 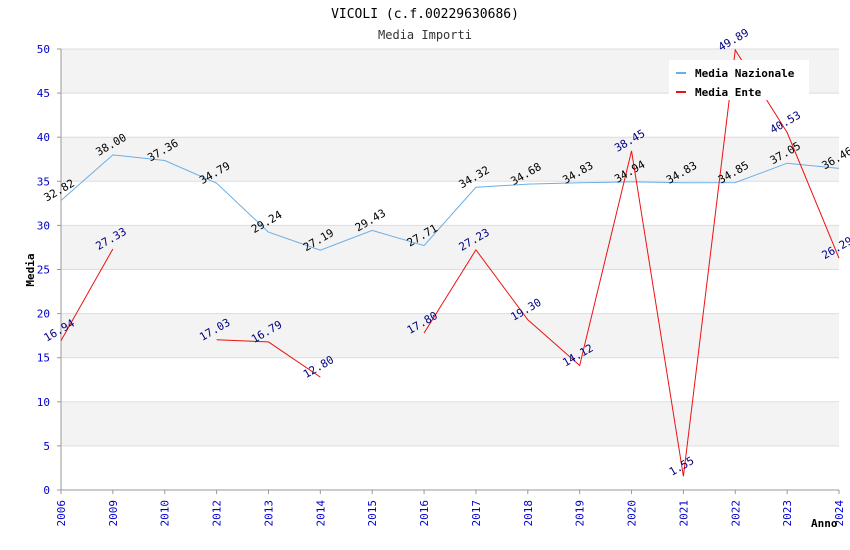 I want to click on chart-subtitle: Media Importi, so click(x=425, y=35).